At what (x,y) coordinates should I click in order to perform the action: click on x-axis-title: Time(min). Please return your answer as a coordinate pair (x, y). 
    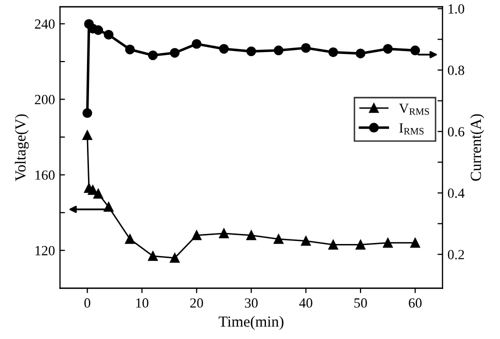
    Looking at the image, I should click on (251, 323).